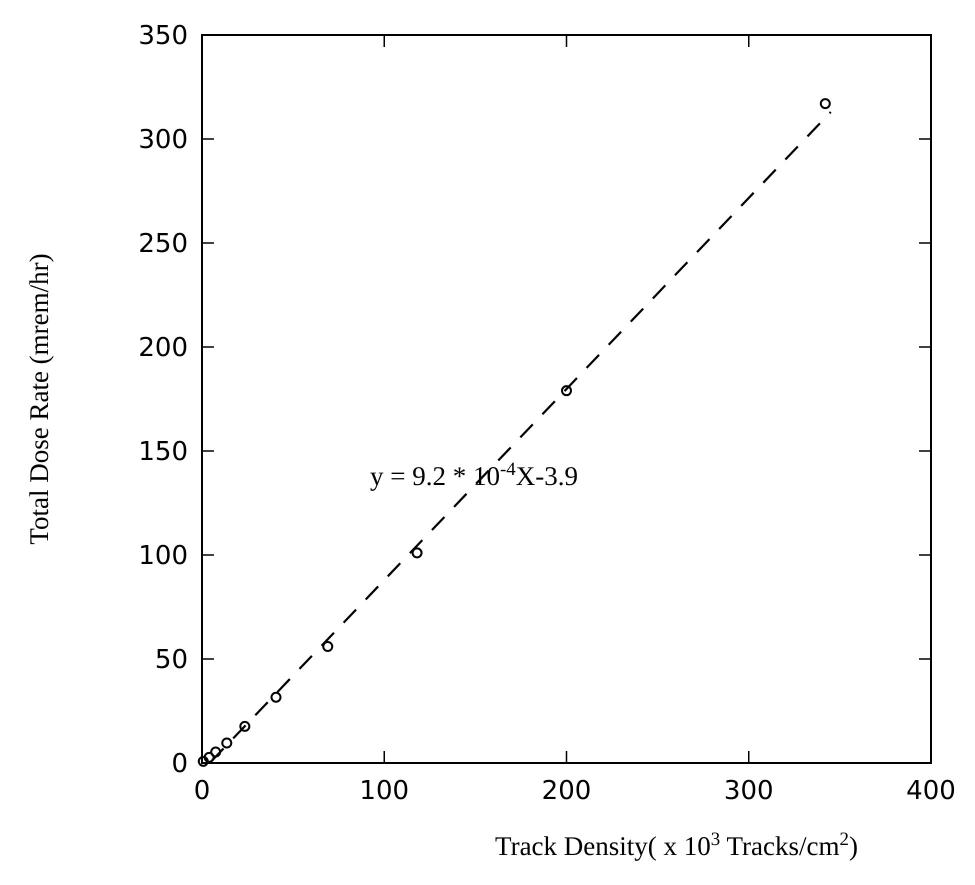  What do you see at coordinates (163, 36) in the screenshot?
I see `y-tick-label: 350` at bounding box center [163, 36].